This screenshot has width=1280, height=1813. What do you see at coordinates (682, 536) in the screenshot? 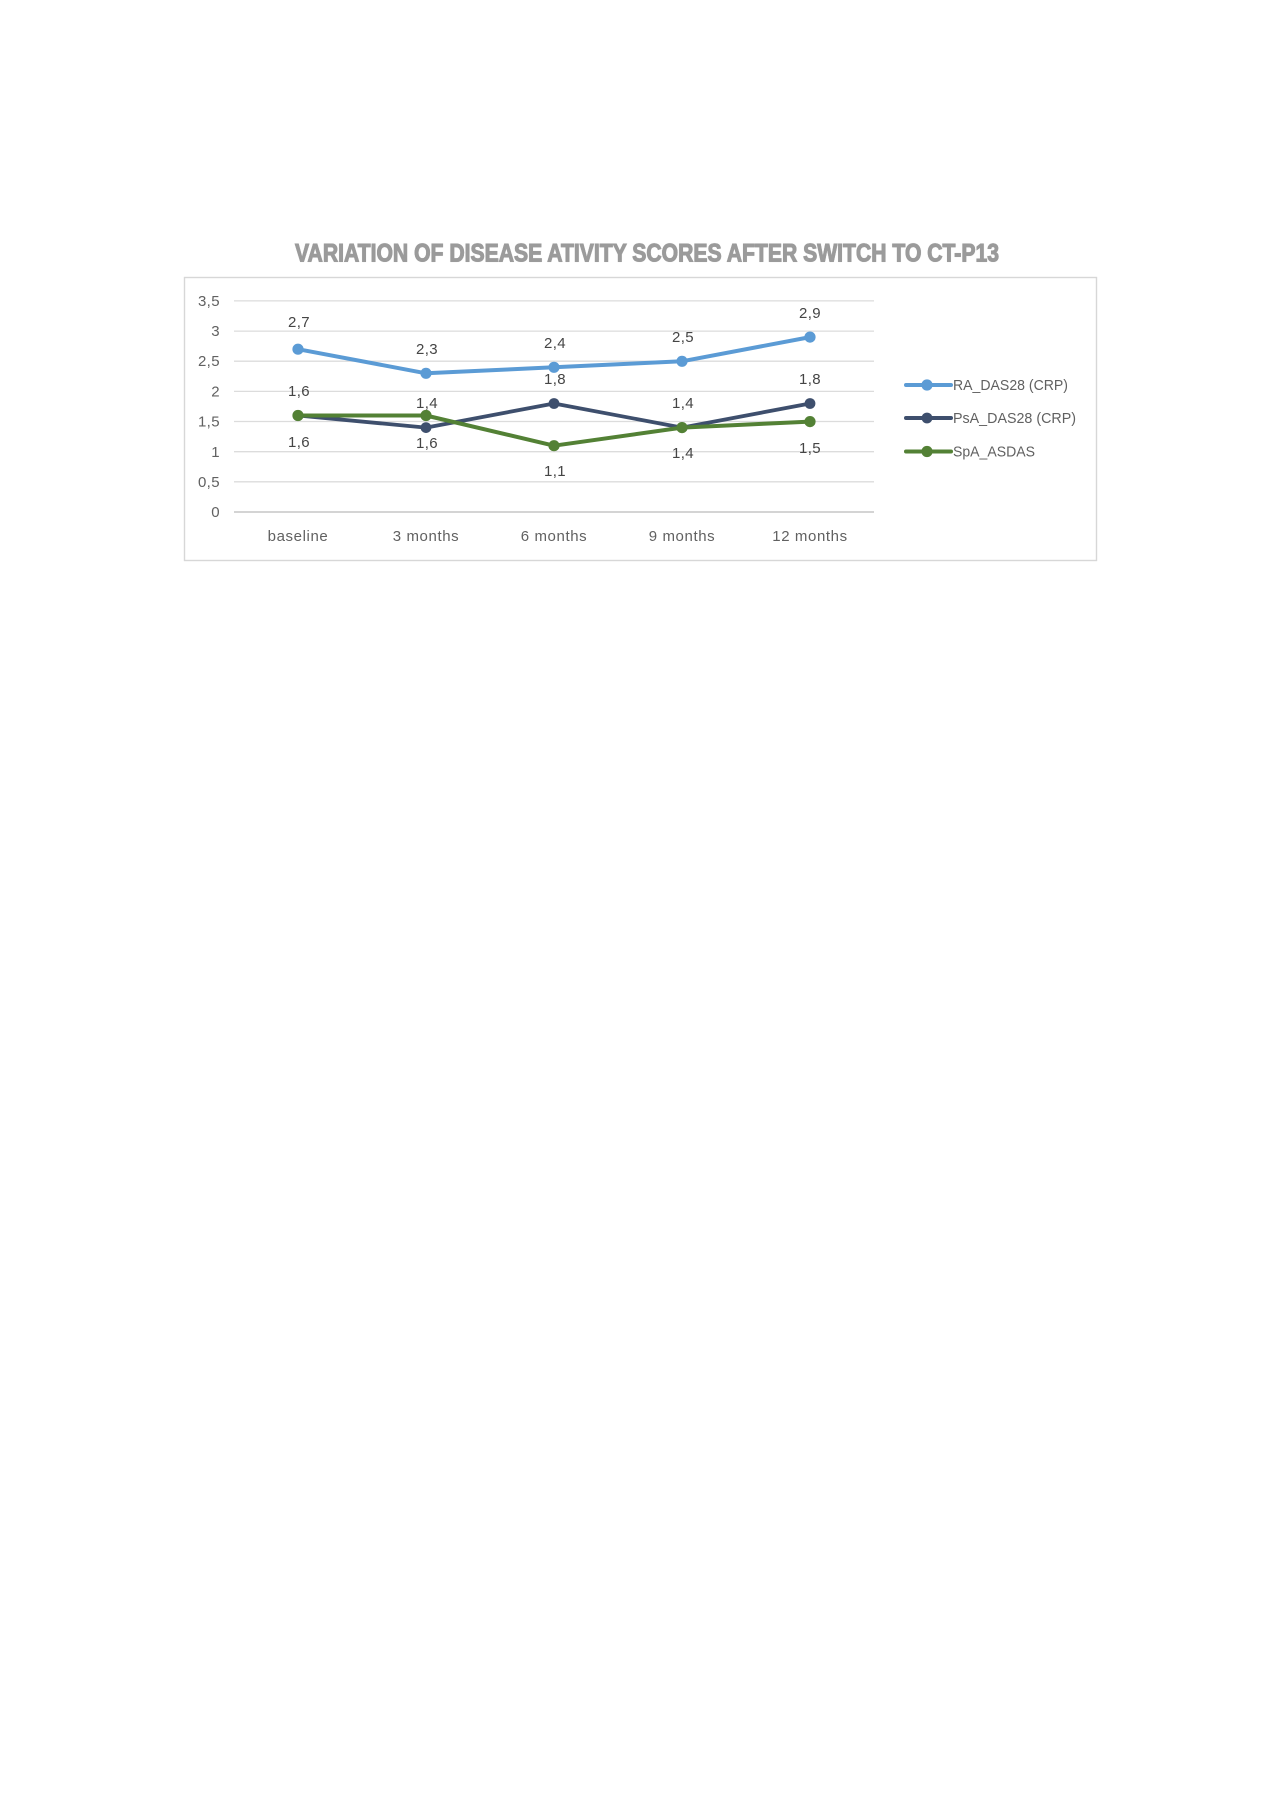
I see `svg-text: 9 months` at bounding box center [682, 536].